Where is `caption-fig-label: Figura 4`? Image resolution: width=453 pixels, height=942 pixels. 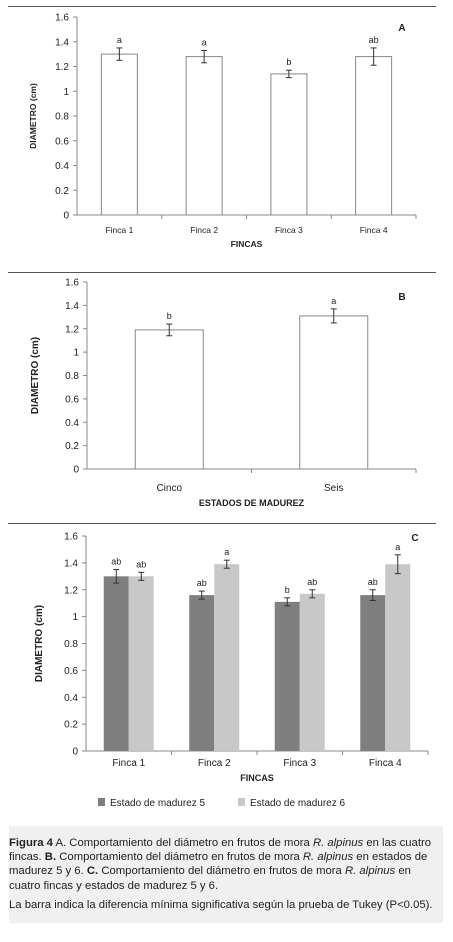 caption-fig-label: Figura 4 is located at coordinates (31, 843).